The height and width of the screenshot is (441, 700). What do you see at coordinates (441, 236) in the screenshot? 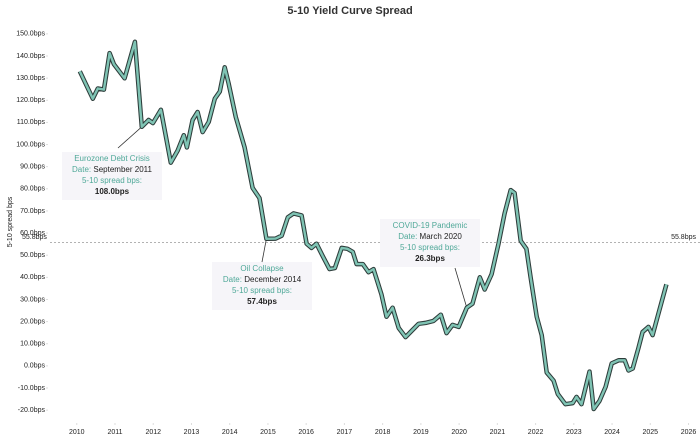
I see `annotation-date-value: March 2020` at bounding box center [441, 236].